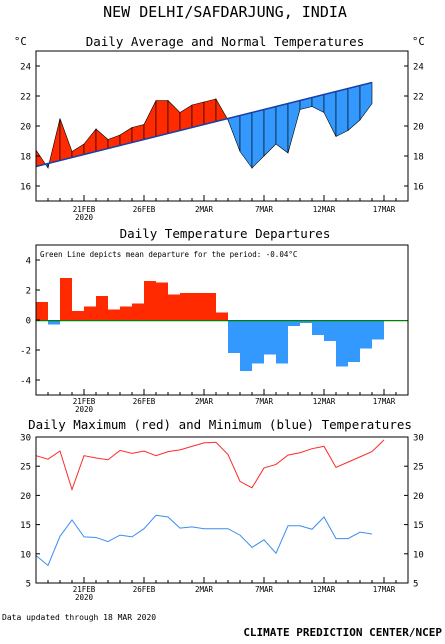 The height and width of the screenshot is (644, 445). Describe the element at coordinates (225, 12) in the screenshot. I see `main-title: NEW DELHI/SAFDARJUNG, INDIA` at that location.